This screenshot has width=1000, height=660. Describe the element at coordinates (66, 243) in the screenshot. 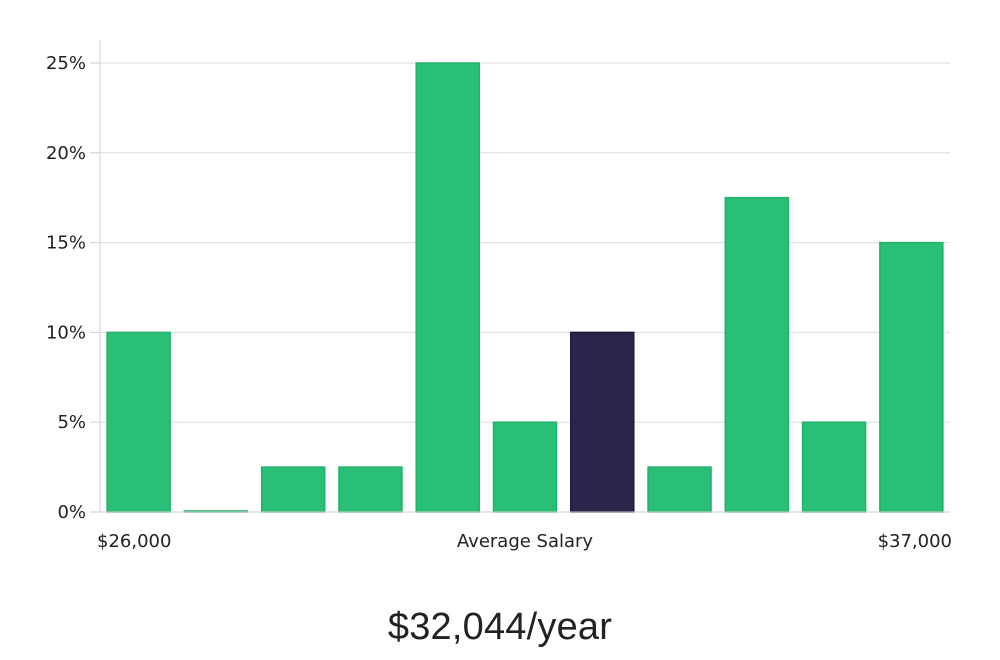

I see `y-tick-label: 15%` at that location.